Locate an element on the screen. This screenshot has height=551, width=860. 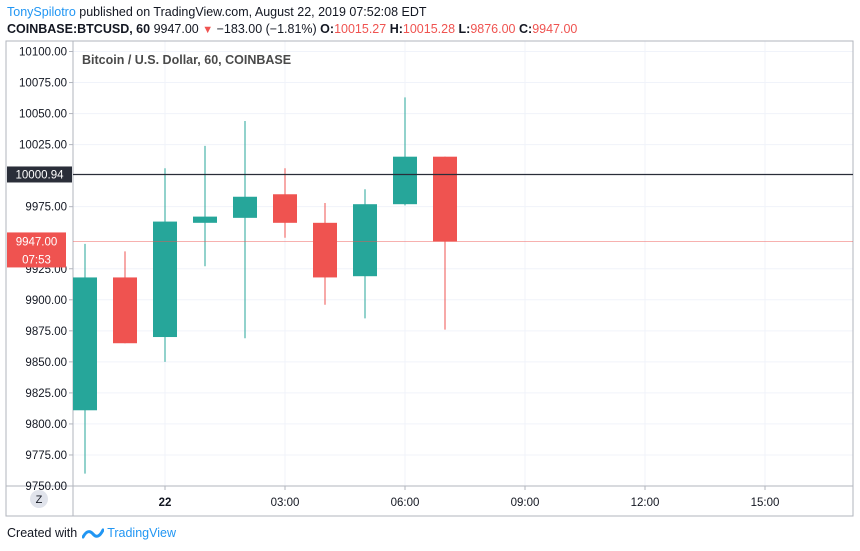
low-value: 9876.00 is located at coordinates (493, 29).